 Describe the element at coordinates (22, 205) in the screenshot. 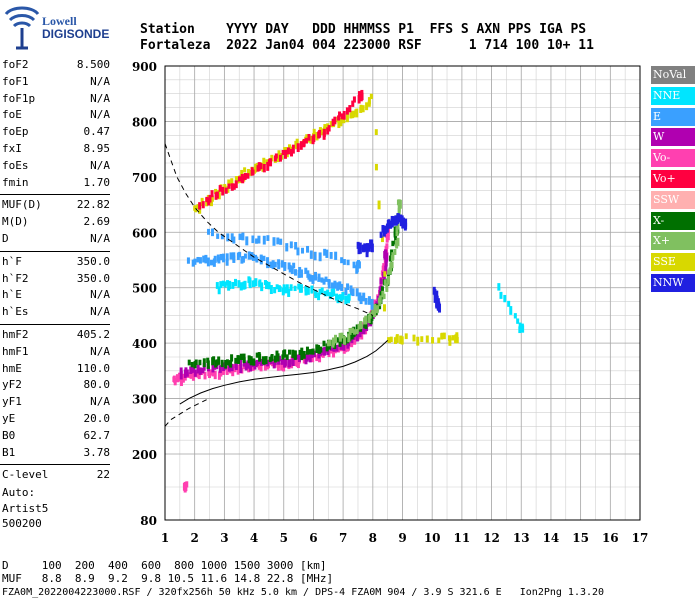

I see `param-label: MUF(D)` at that location.